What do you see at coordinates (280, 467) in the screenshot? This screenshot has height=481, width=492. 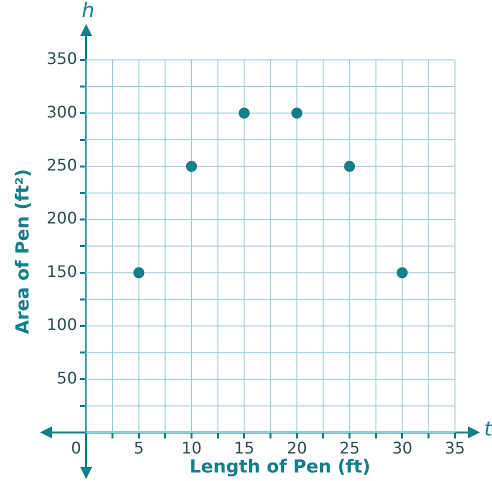 I see `x-axis-title: Length of Pen (ft)` at bounding box center [280, 467].